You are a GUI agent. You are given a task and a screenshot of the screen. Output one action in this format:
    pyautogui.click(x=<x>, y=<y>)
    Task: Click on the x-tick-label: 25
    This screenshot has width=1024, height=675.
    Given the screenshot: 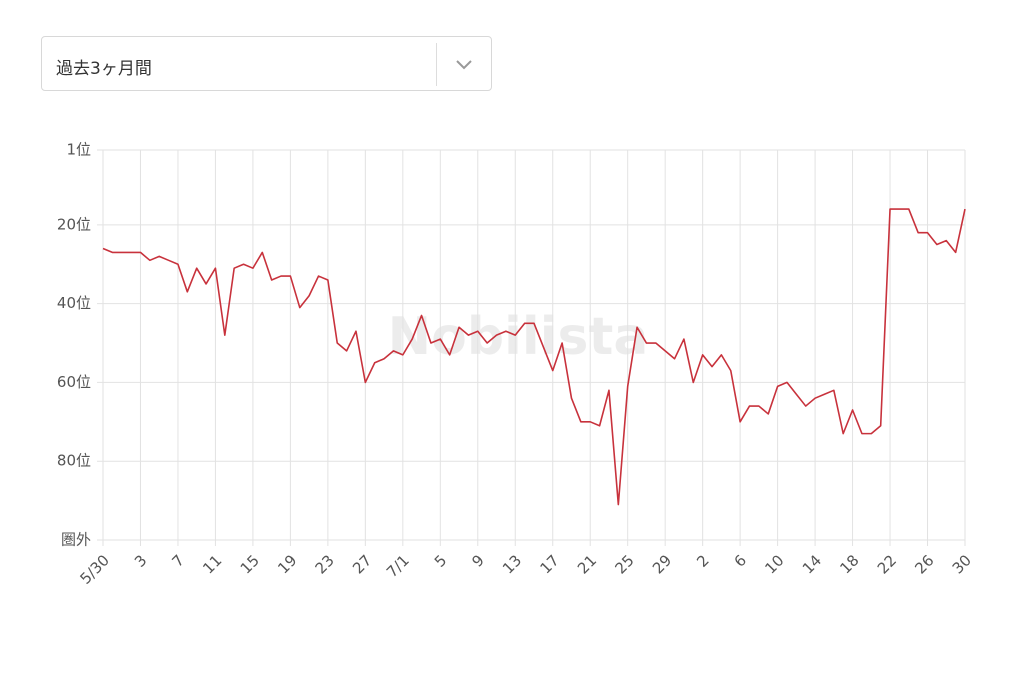 What is the action you would take?
    pyautogui.click(x=624, y=564)
    